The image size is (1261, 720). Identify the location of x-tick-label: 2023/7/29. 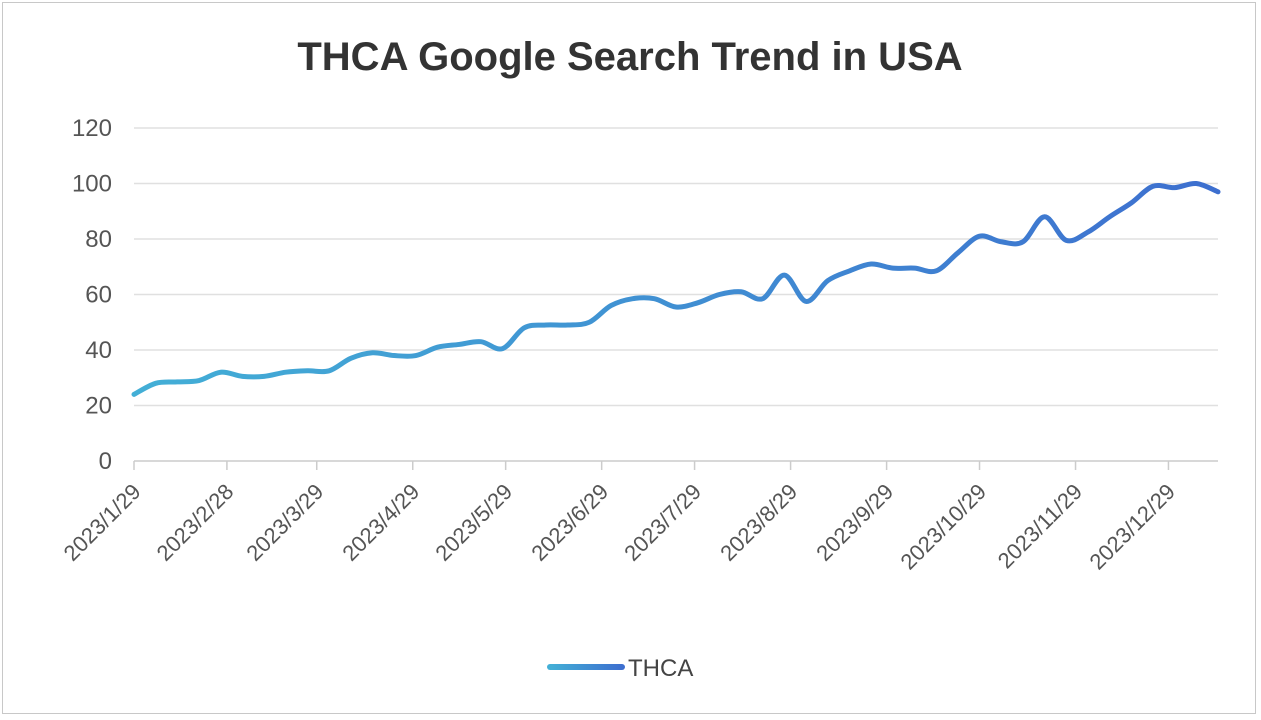
(662, 522).